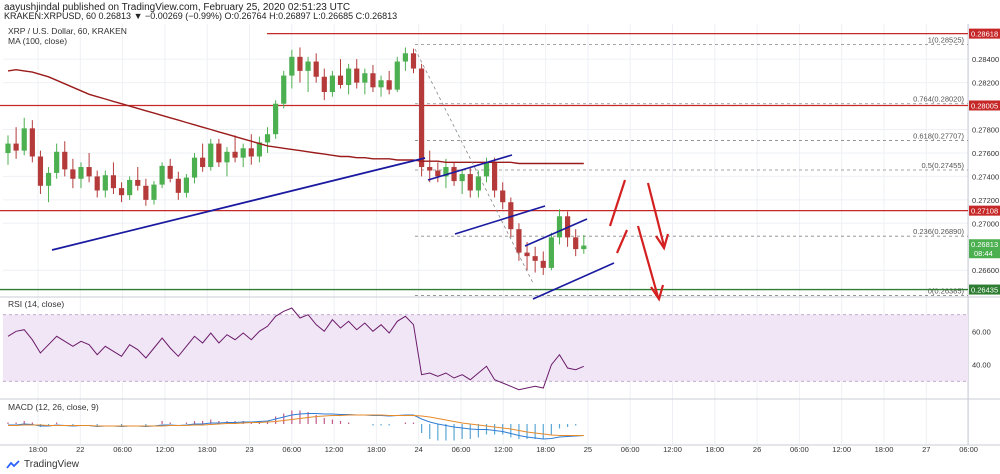 Image resolution: width=1000 pixels, height=474 pixels. What do you see at coordinates (757, 449) in the screenshot?
I see `time-axis-tick: 26` at bounding box center [757, 449].